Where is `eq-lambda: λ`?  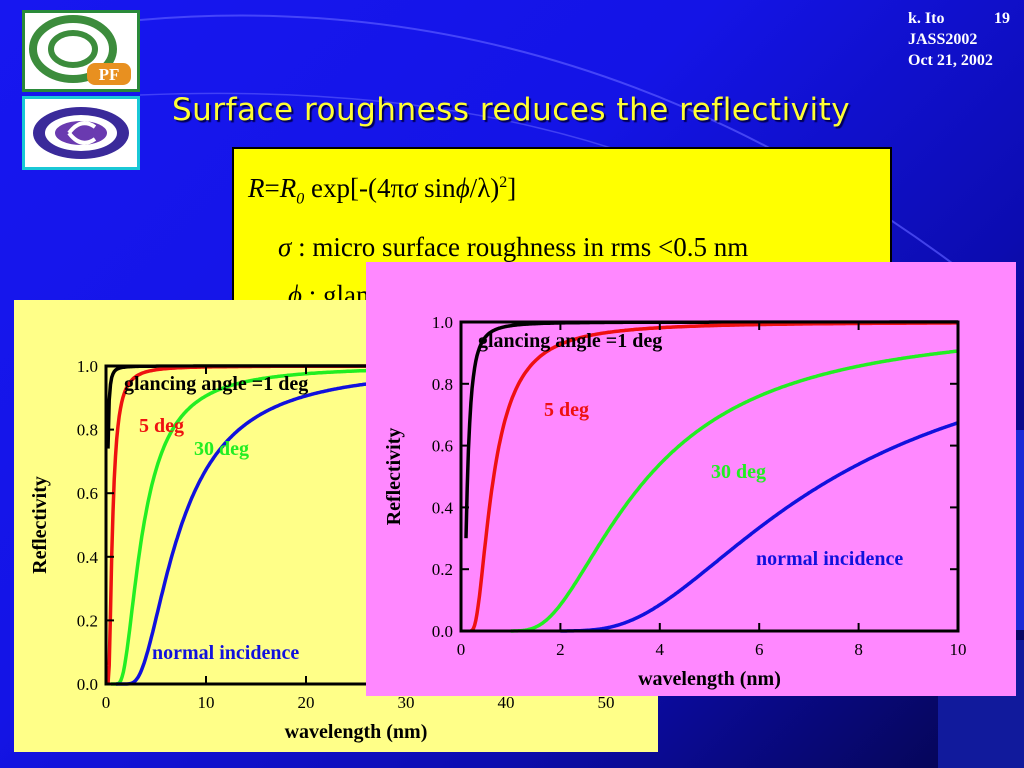 eq-lambda: λ is located at coordinates (484, 188).